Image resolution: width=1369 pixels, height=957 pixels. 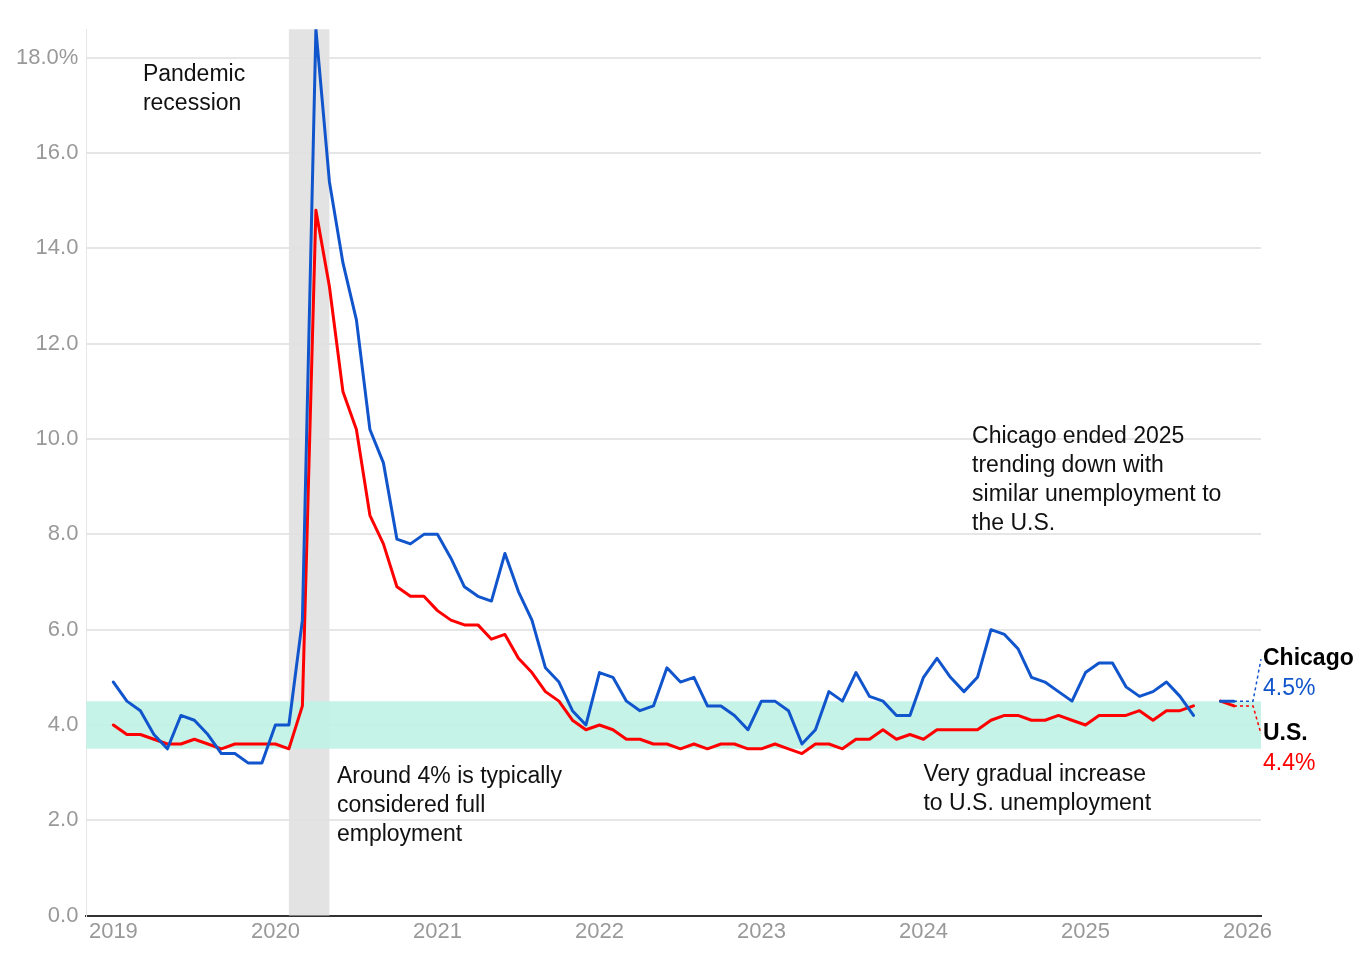 What do you see at coordinates (1289, 687) in the screenshot?
I see `data-label: 4.5%` at bounding box center [1289, 687].